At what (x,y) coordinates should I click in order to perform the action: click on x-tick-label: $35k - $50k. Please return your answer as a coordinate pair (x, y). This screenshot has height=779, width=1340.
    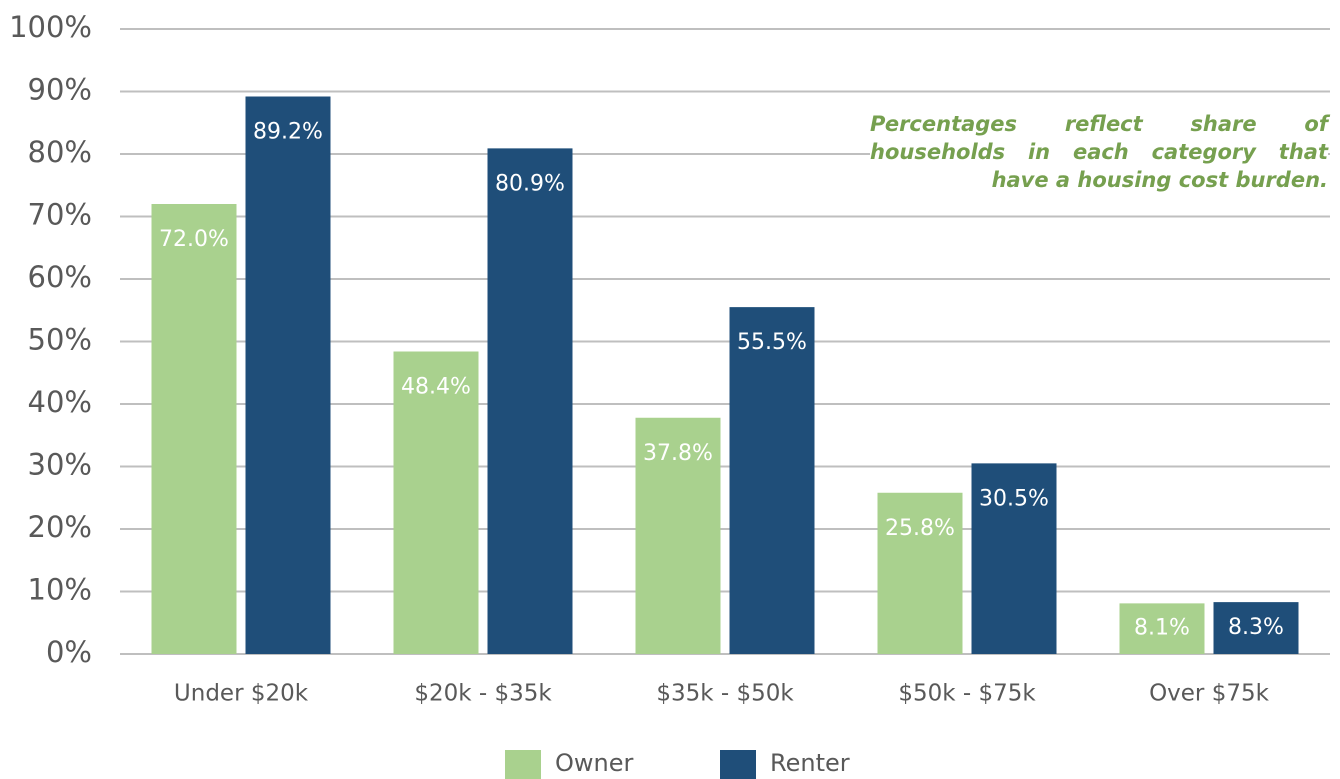
    Looking at the image, I should click on (725, 694).